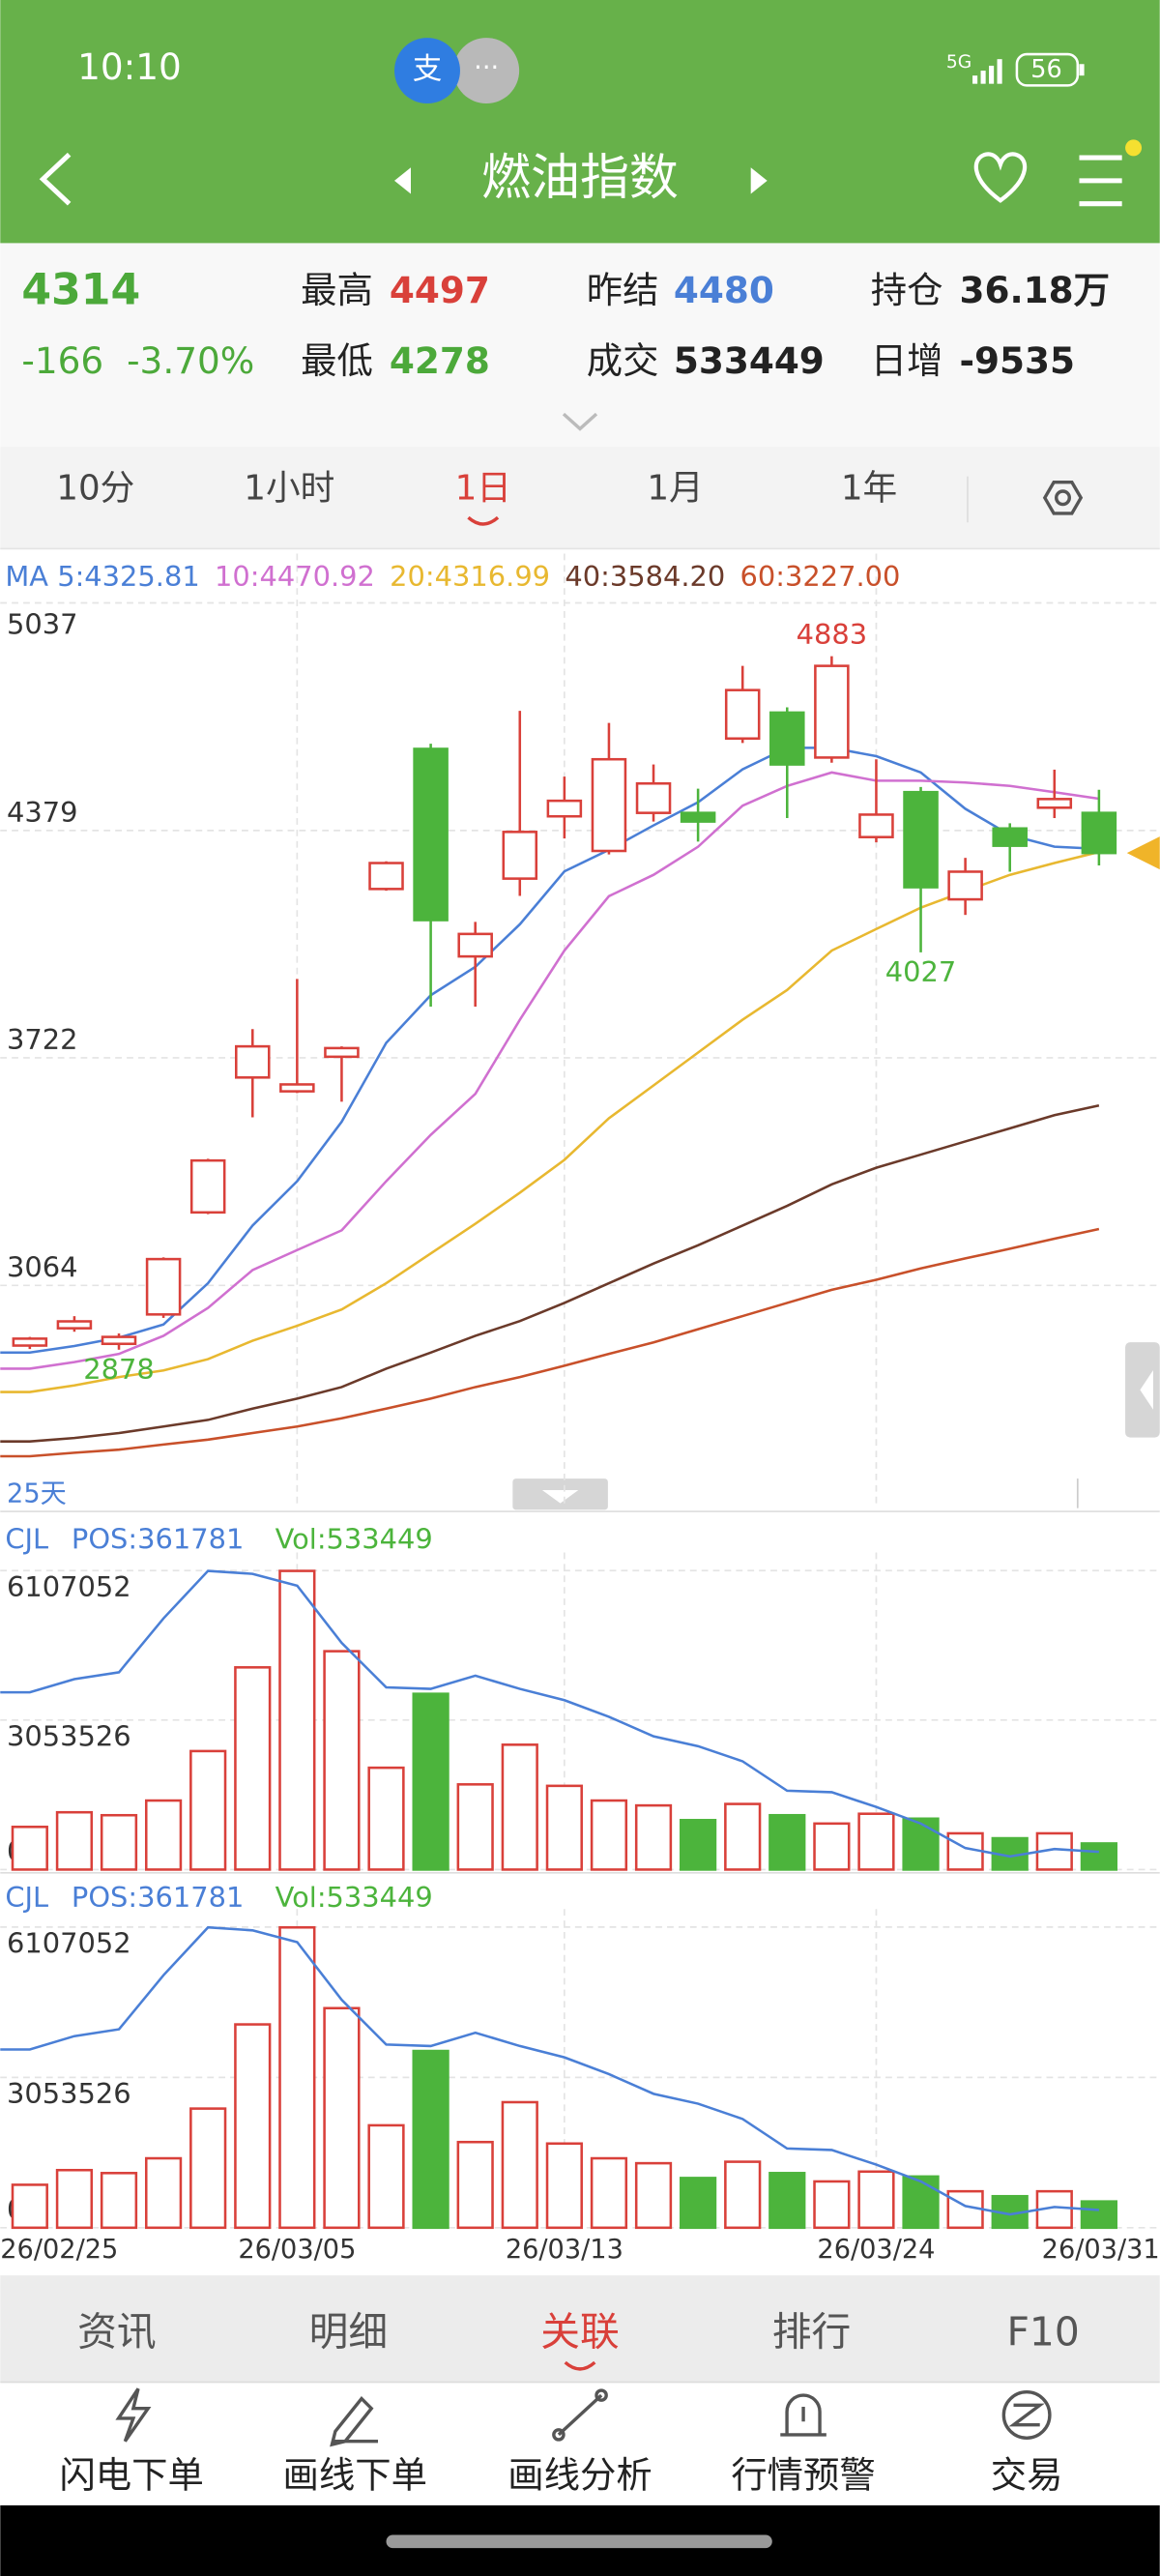 This screenshot has width=1160, height=2576. What do you see at coordinates (62, 360) in the screenshot?
I see `change: -166` at bounding box center [62, 360].